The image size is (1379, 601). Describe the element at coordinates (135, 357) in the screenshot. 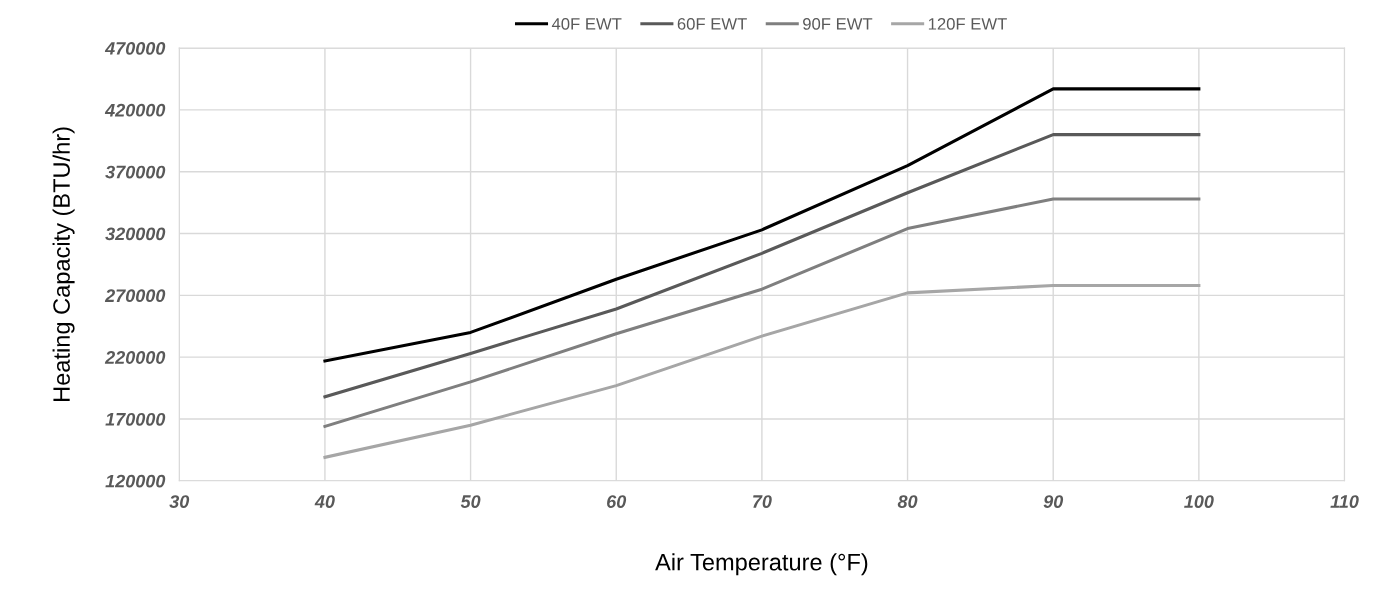

I see `y-tick-label: 220000` at that location.